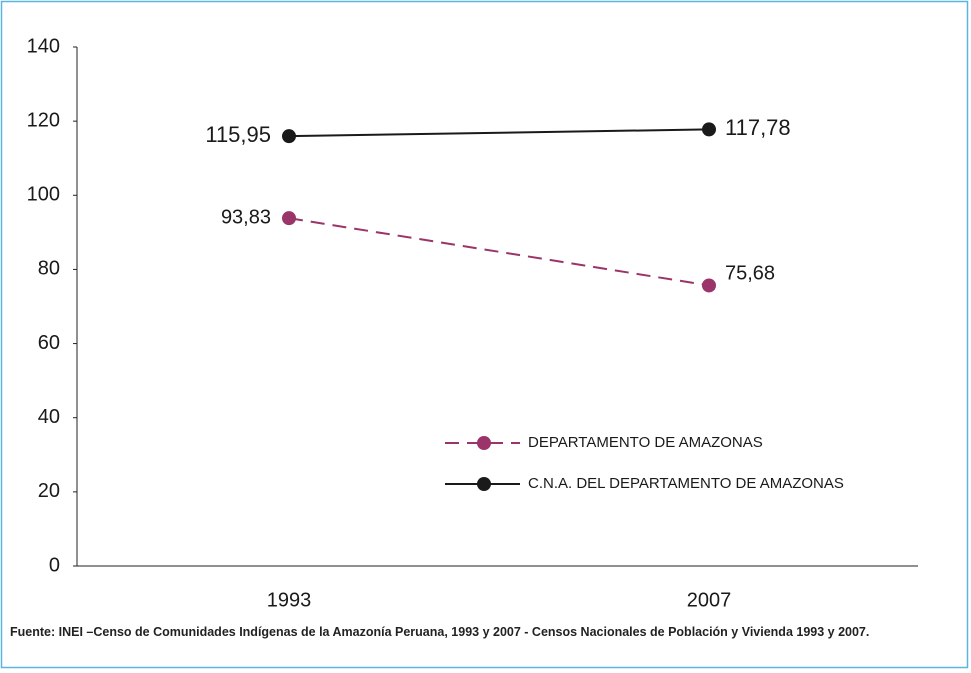 The height and width of the screenshot is (673, 971). I want to click on y-tick-label: 100, so click(43, 195).